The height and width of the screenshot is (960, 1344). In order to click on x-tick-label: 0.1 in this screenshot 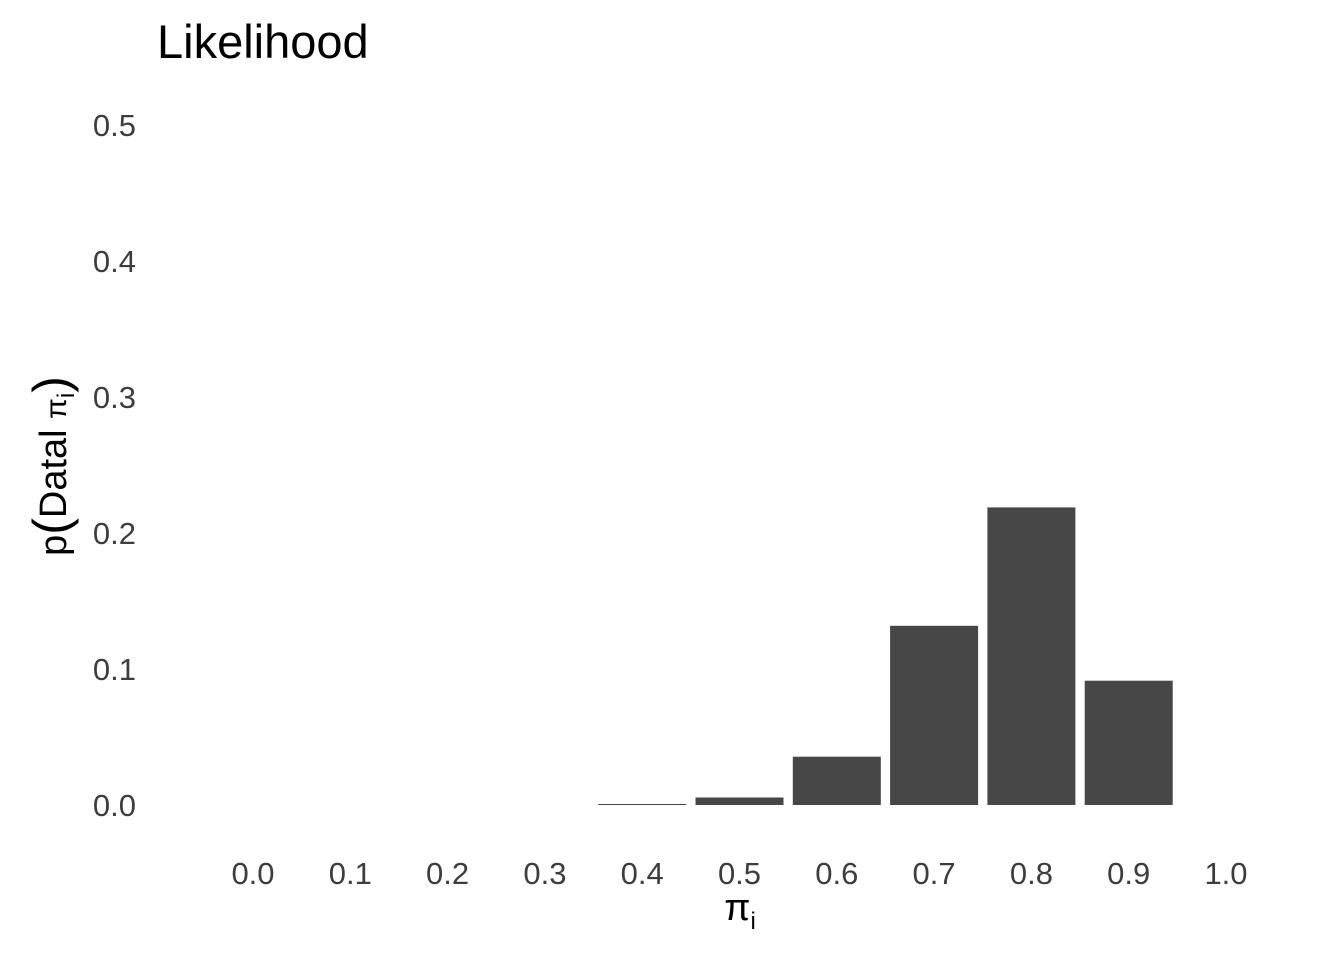, I will do `click(350, 873)`.